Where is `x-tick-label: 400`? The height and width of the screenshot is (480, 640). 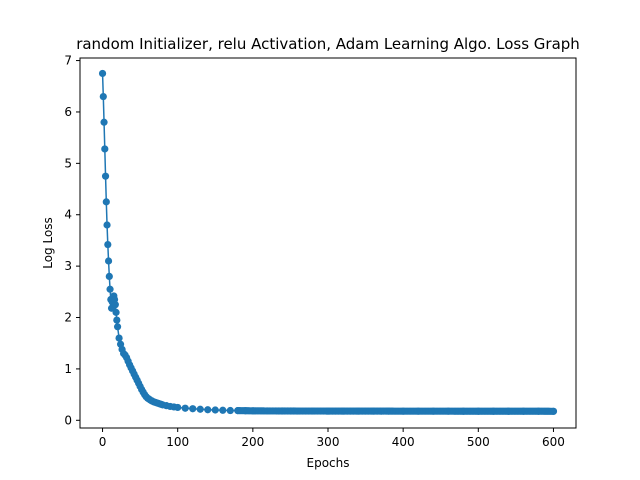
x-tick-label: 400 is located at coordinates (403, 442).